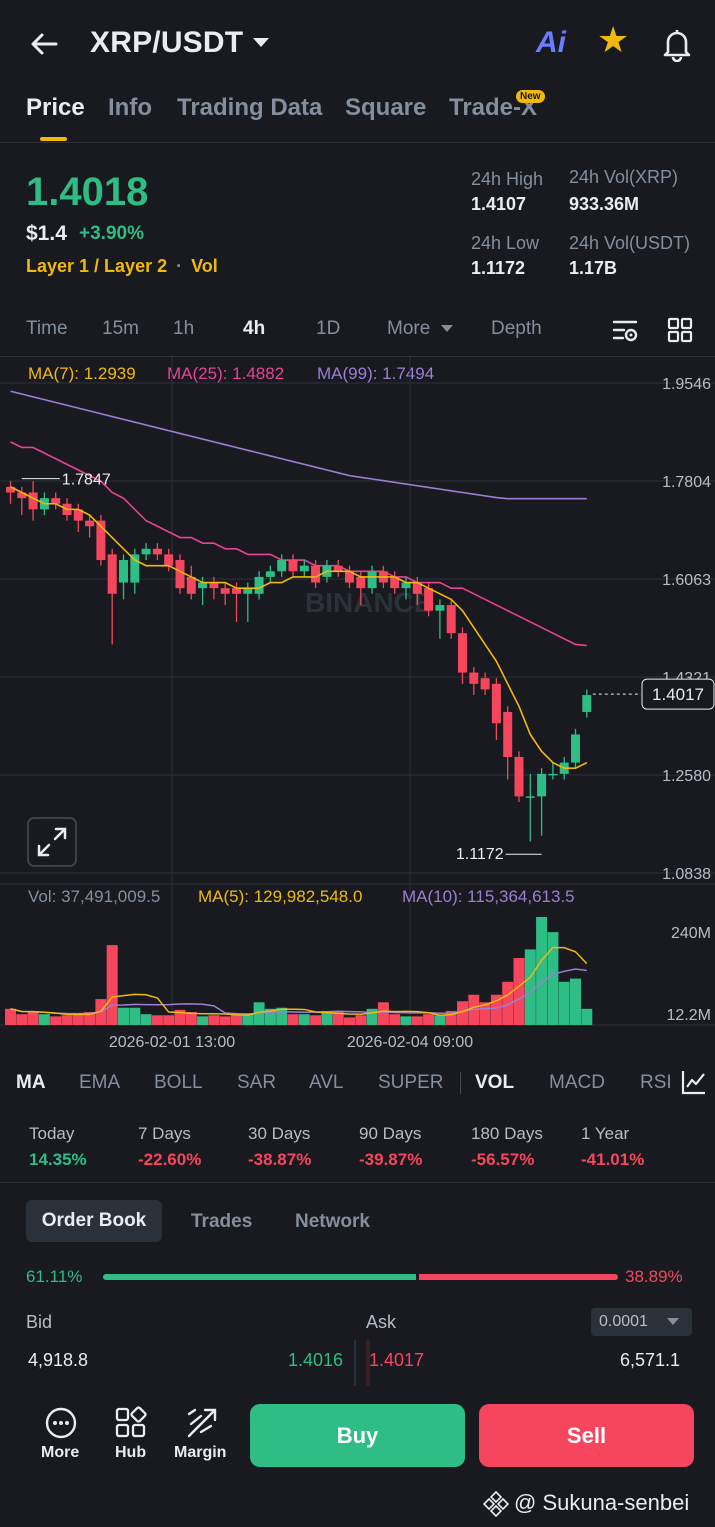  What do you see at coordinates (44, 44) in the screenshot?
I see `back-arrow-icon` at bounding box center [44, 44].